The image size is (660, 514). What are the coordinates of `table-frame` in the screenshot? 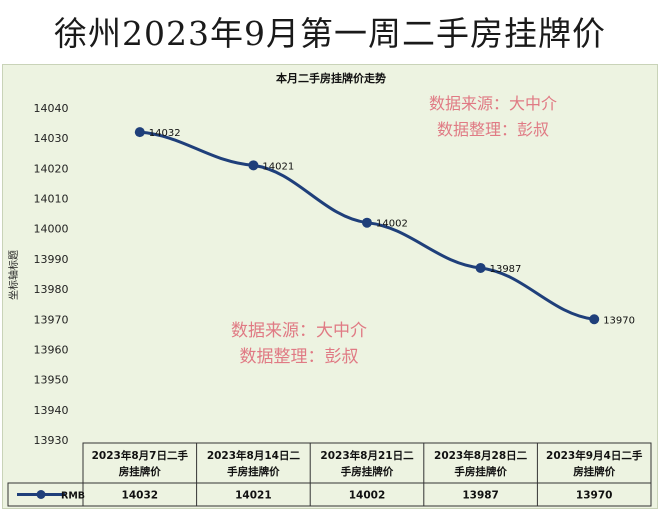 It's located at (367, 474).